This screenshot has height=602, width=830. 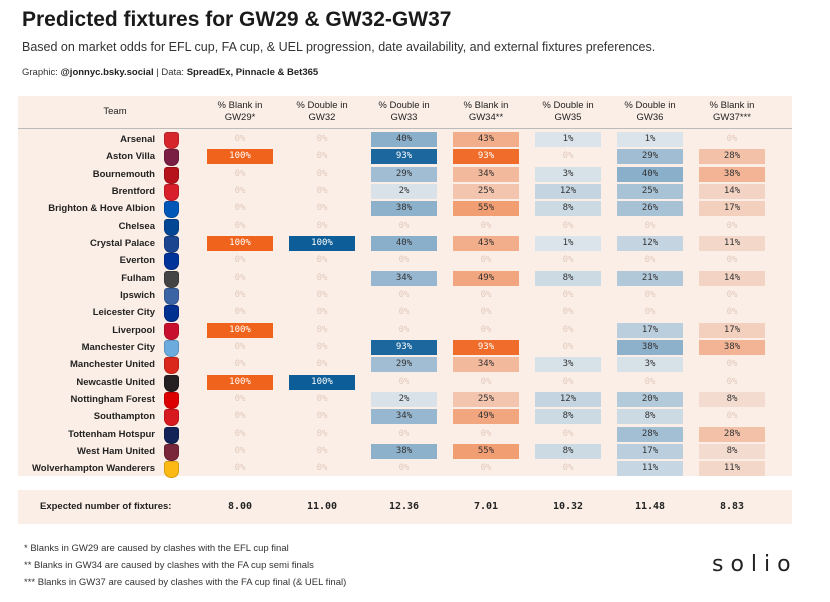 I want to click on team-name: Everton, so click(x=137, y=261).